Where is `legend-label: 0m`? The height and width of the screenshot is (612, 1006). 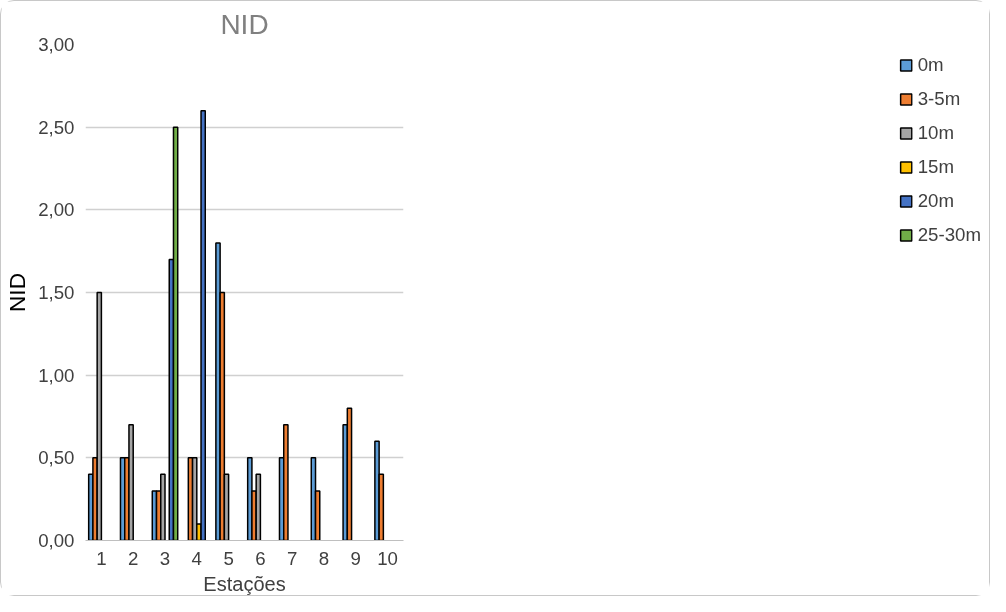
legend-label: 0m is located at coordinates (930, 65).